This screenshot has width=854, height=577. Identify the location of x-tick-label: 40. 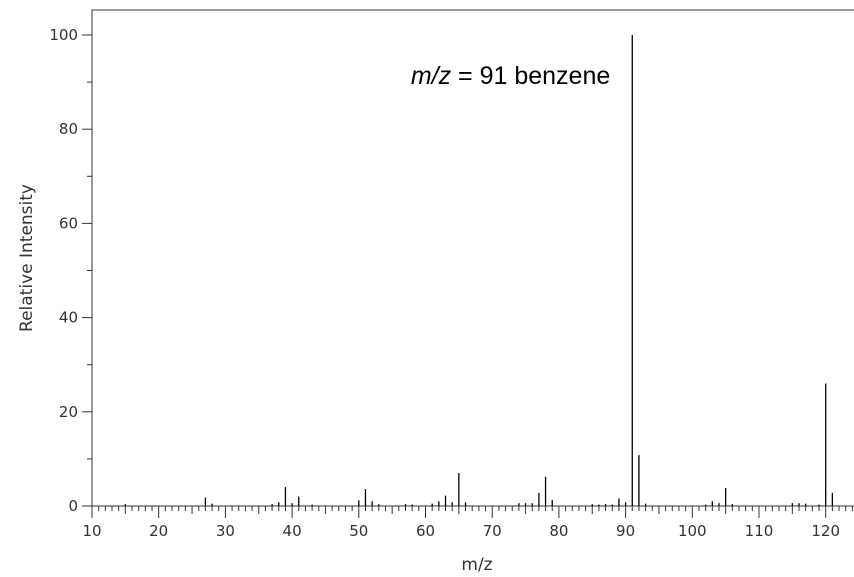
(292, 531).